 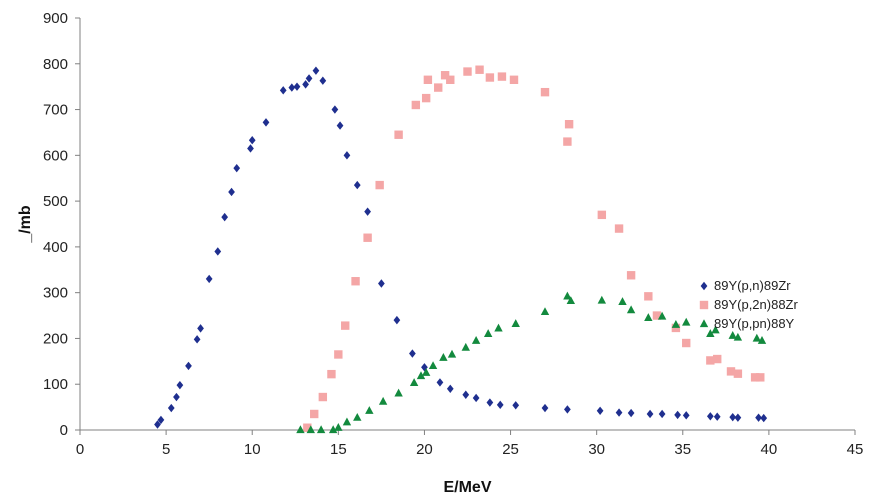 What do you see at coordinates (55, 247) in the screenshot?
I see `y-tick-label: 400` at bounding box center [55, 247].